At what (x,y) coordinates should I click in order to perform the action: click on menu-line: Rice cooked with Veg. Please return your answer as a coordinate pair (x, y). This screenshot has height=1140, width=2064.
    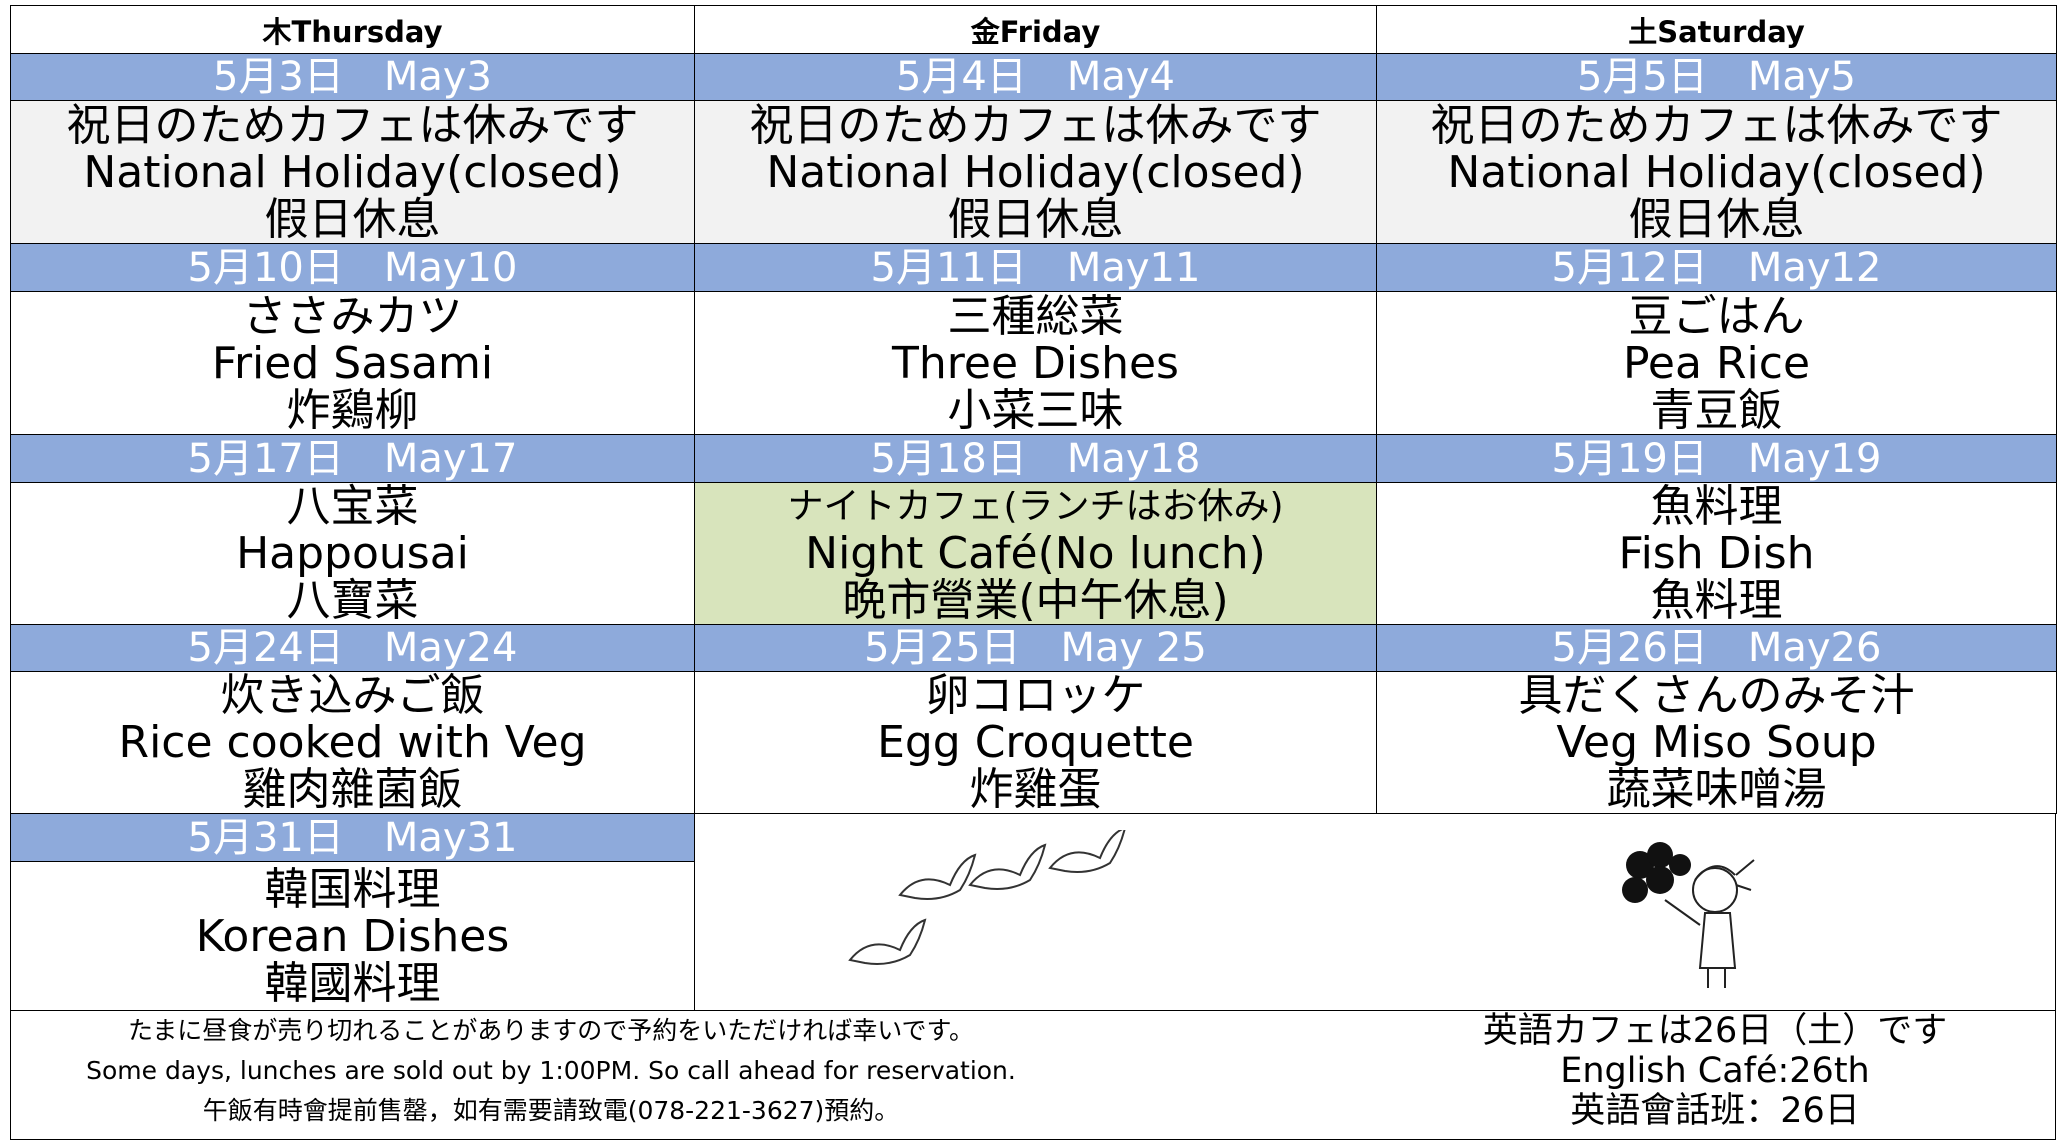
    Looking at the image, I should click on (352, 742).